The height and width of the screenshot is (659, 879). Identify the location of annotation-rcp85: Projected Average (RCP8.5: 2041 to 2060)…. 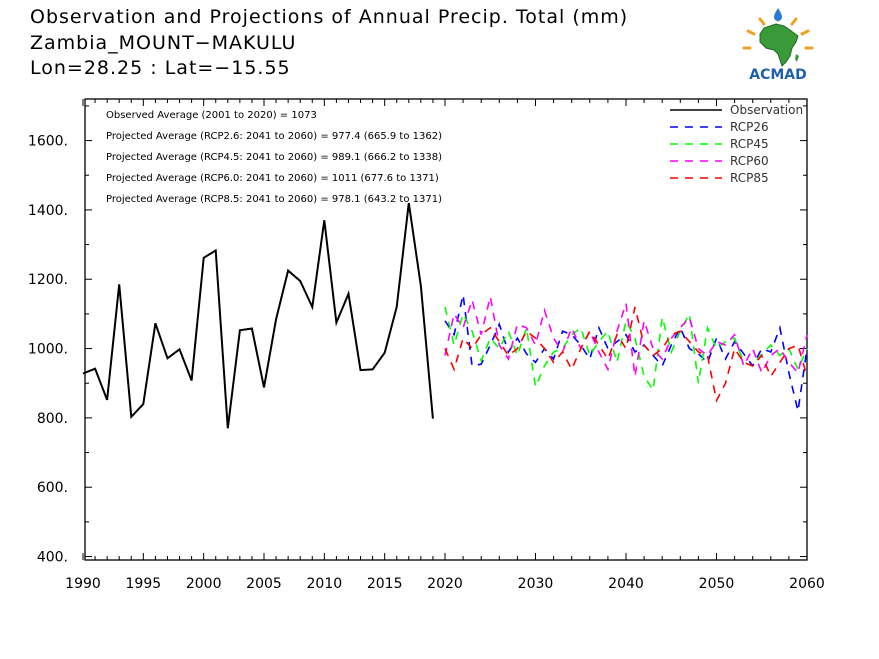
(274, 199).